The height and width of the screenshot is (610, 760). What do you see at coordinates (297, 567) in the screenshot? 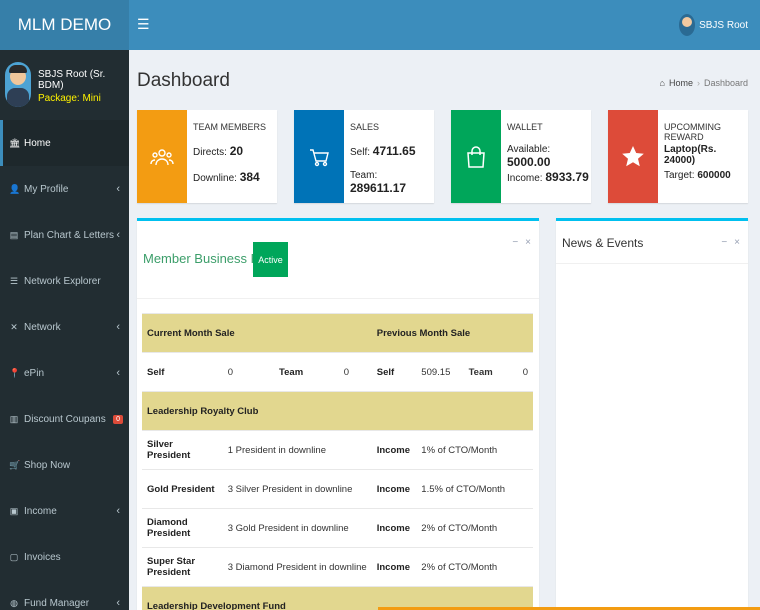
I see `rank-requirement: 3 Diamond President in downline` at bounding box center [297, 567].